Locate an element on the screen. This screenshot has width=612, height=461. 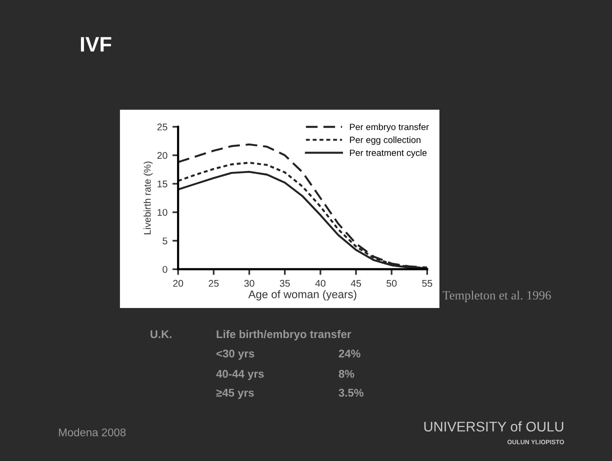
text: 40-44 yrs is located at coordinates (240, 375).